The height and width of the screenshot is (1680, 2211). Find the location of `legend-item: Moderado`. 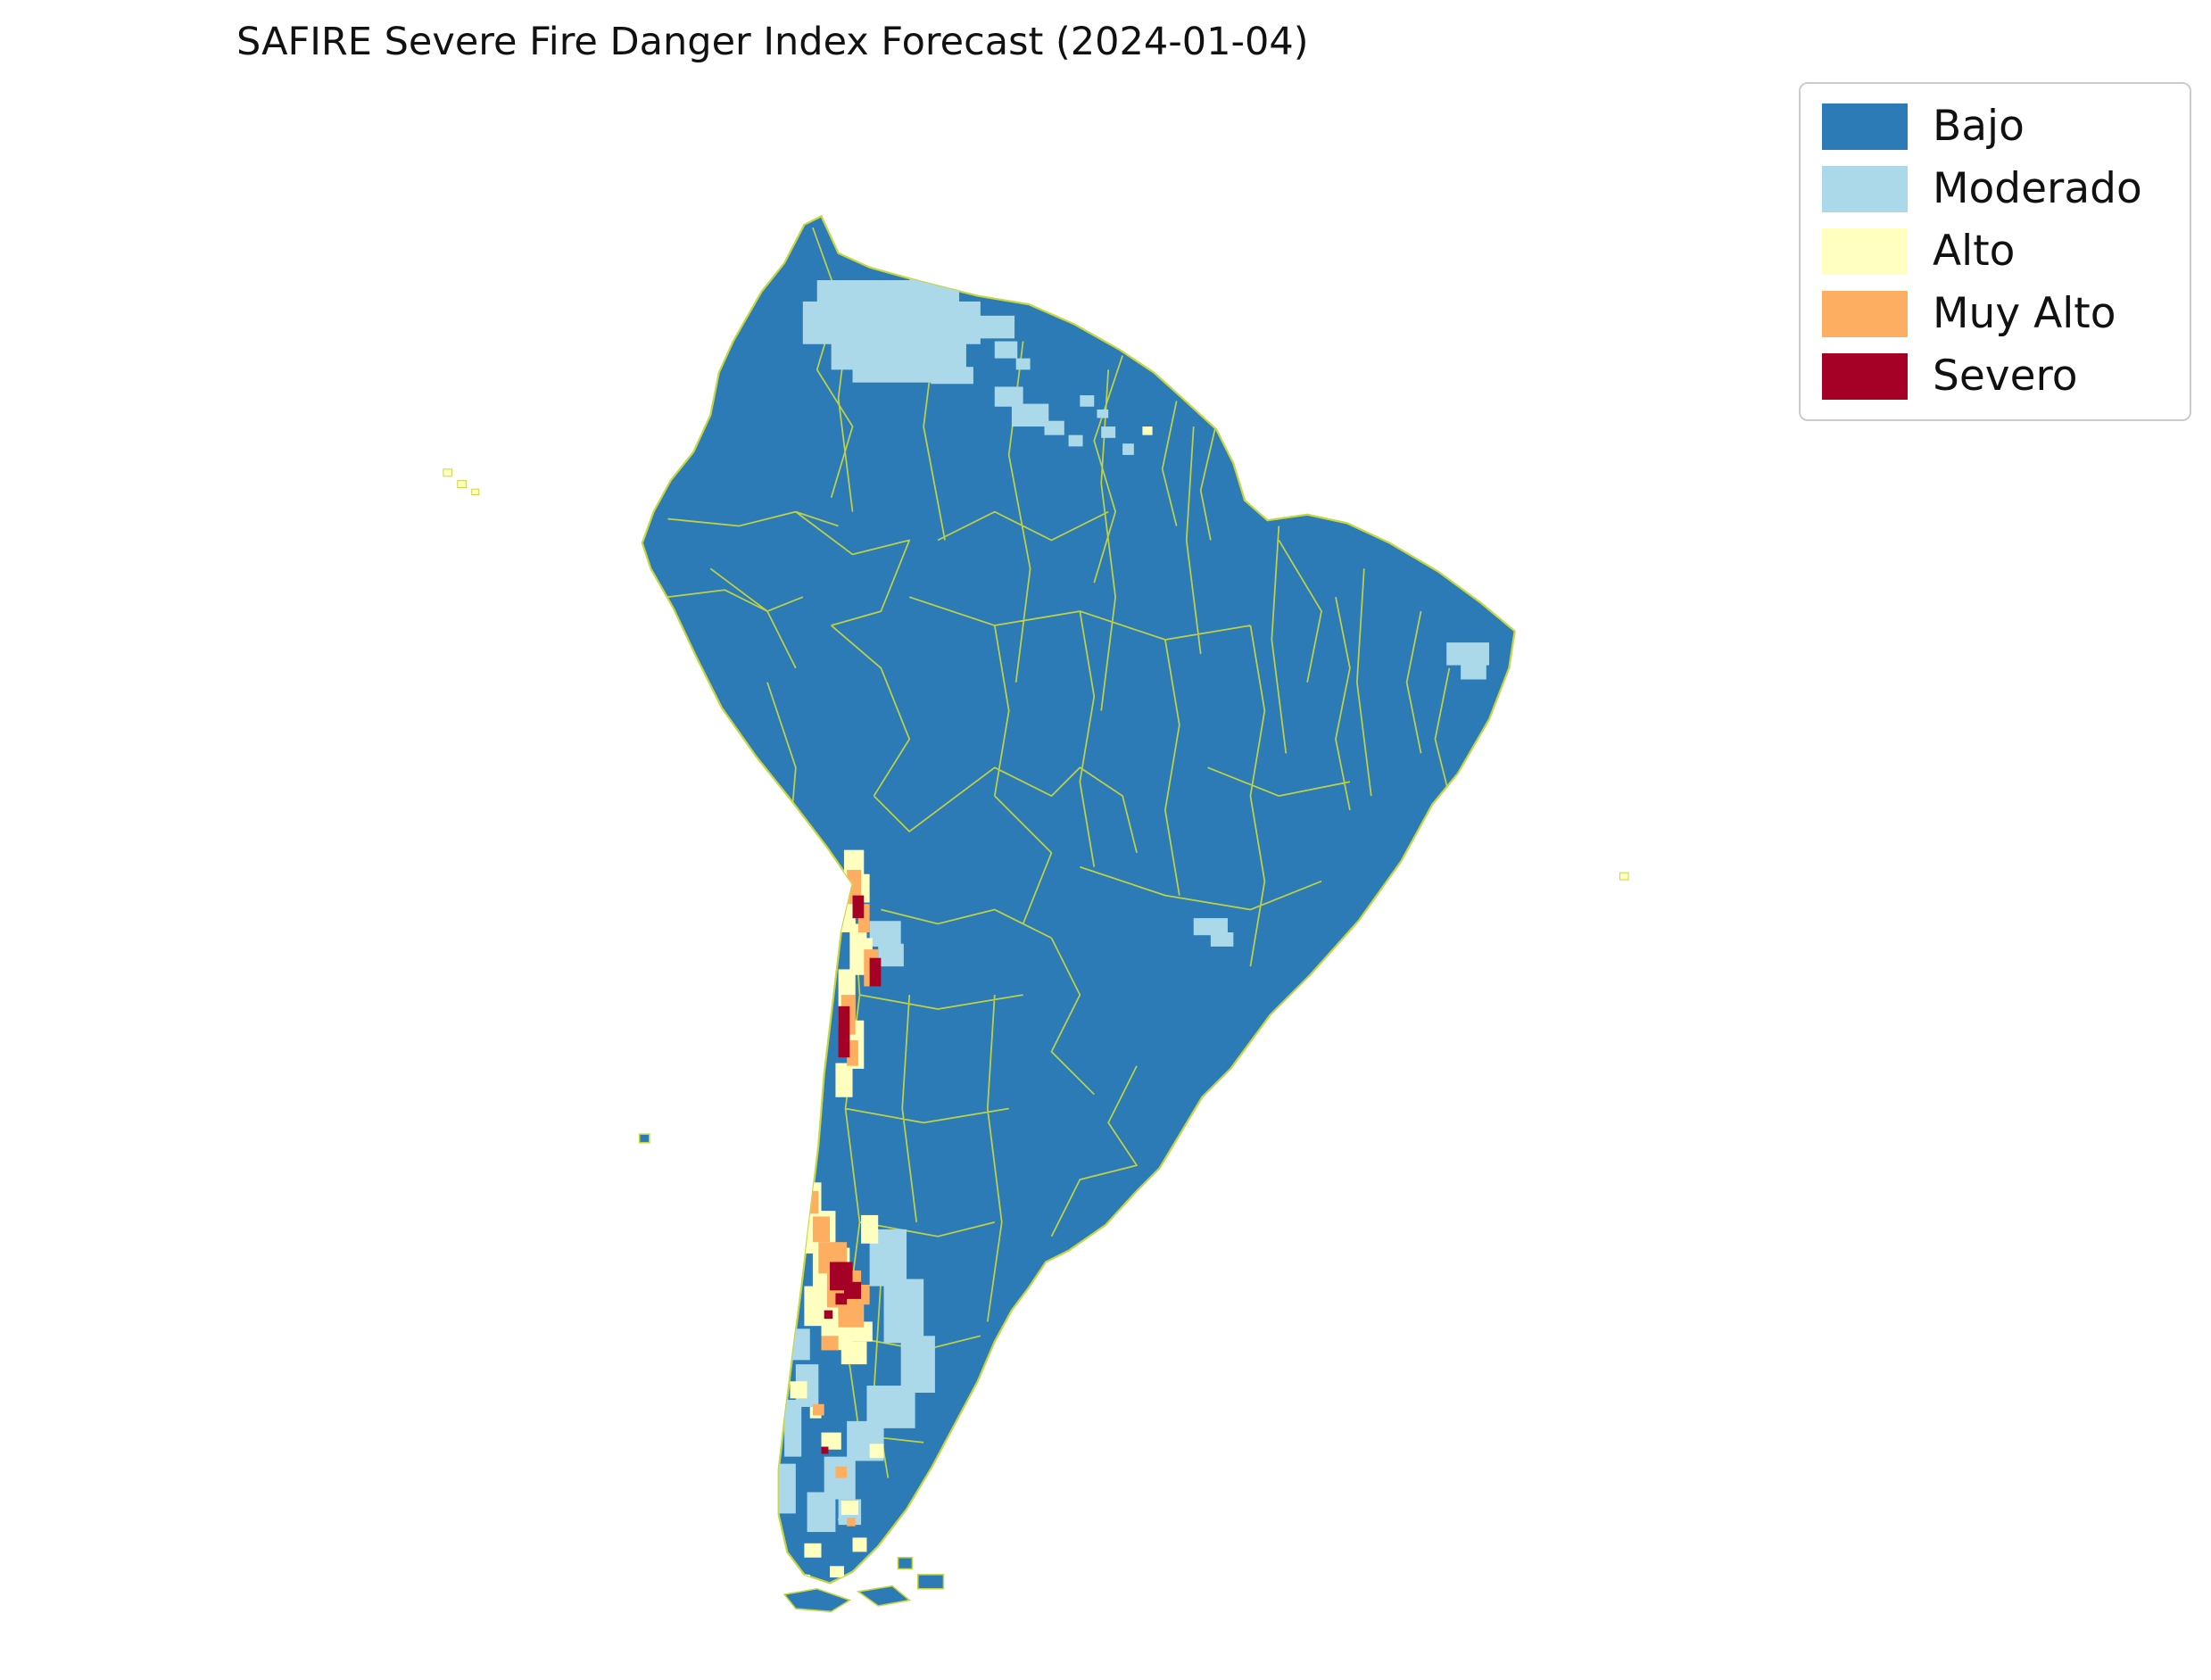

legend-item: Moderado is located at coordinates (1992, 189).